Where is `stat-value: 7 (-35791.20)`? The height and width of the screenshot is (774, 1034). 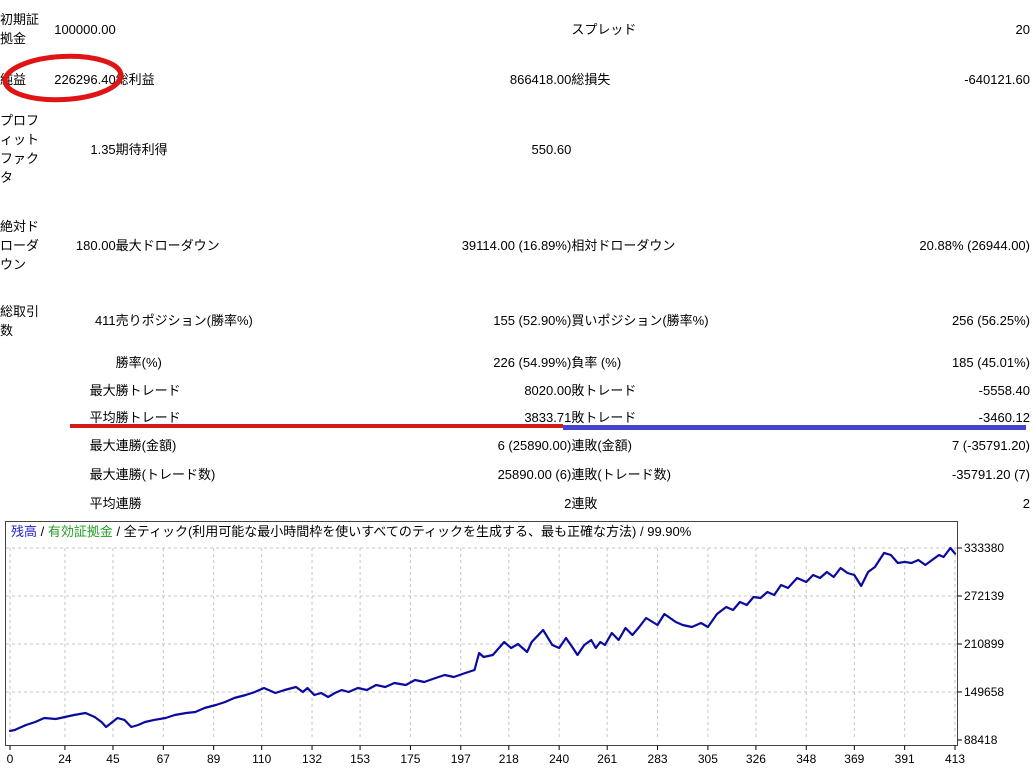 stat-value: 7 (-35791.20) is located at coordinates (990, 445).